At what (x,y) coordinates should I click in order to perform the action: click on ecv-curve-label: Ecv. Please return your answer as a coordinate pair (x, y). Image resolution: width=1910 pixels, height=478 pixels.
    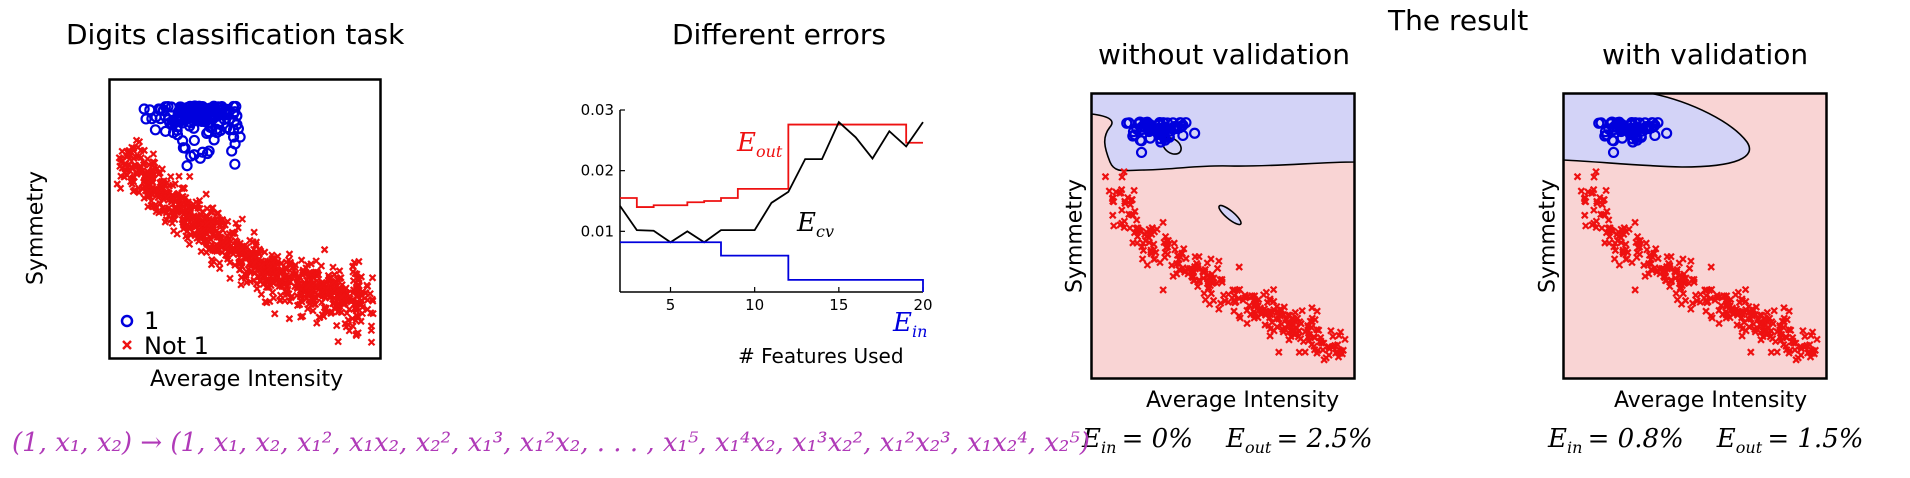
    Looking at the image, I should click on (815, 225).